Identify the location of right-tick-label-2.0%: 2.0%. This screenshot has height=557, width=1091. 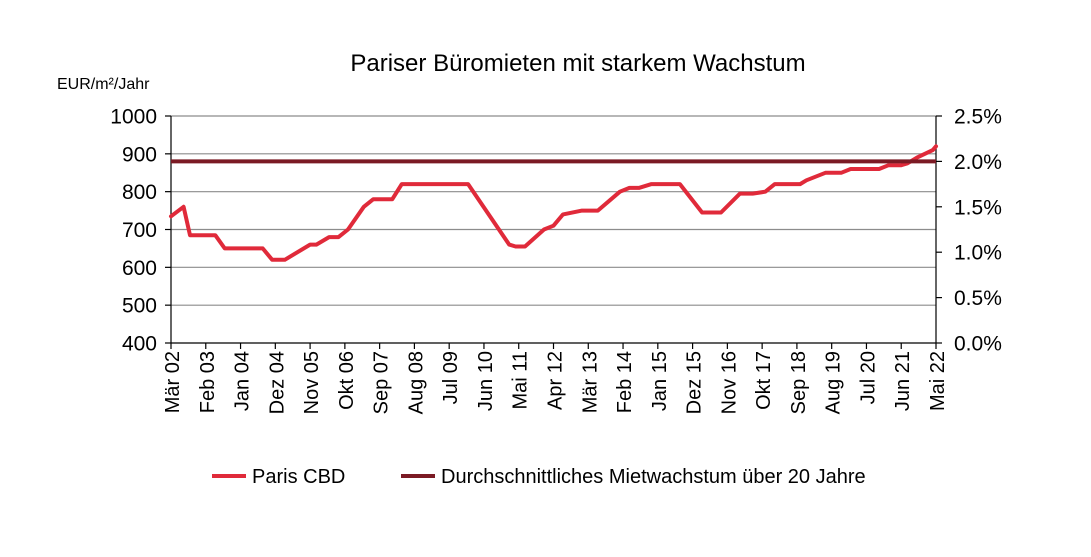
(978, 162).